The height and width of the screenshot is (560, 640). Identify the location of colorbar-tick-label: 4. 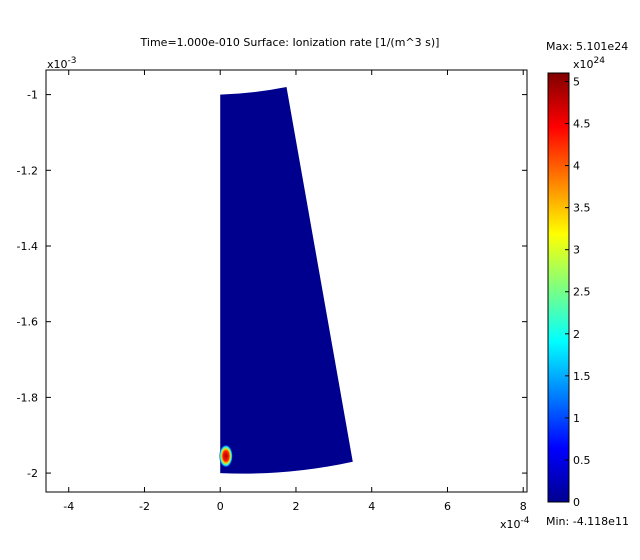
(576, 166).